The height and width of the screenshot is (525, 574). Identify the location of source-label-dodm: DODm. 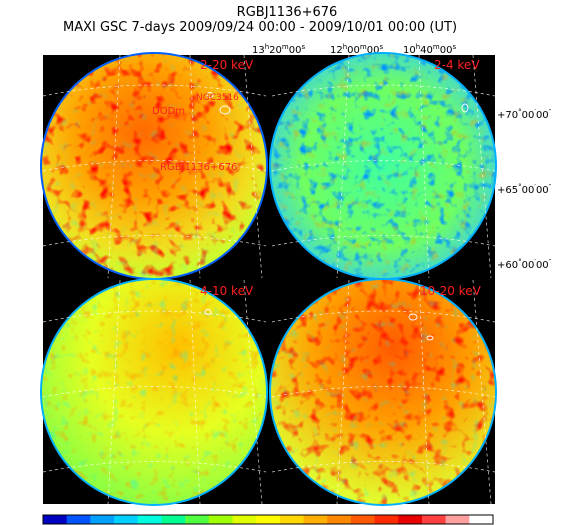
(168, 111).